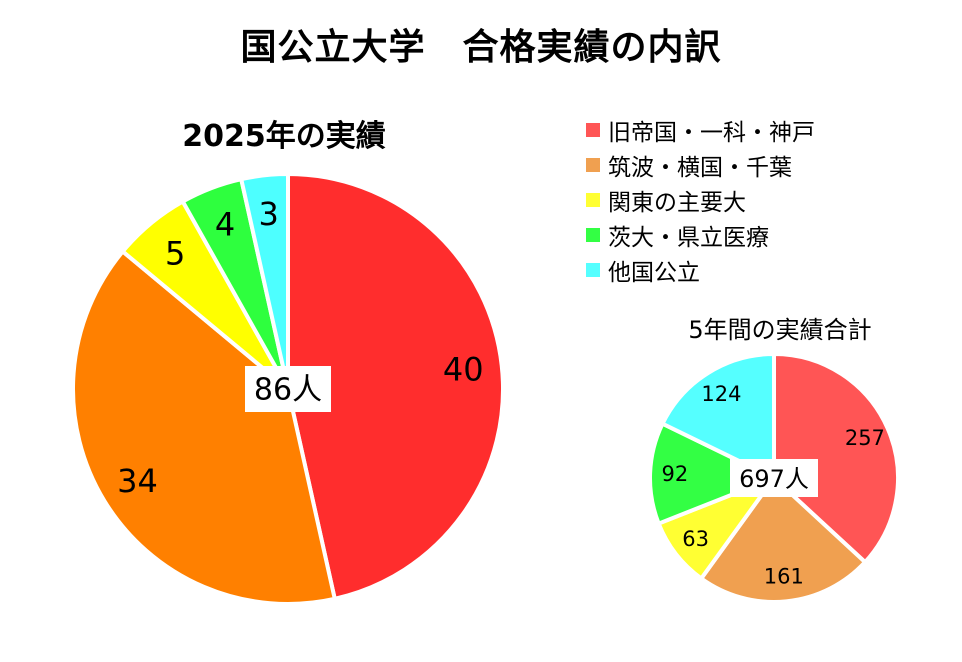  What do you see at coordinates (784, 577) in the screenshot?
I see `data-label: 161` at bounding box center [784, 577].